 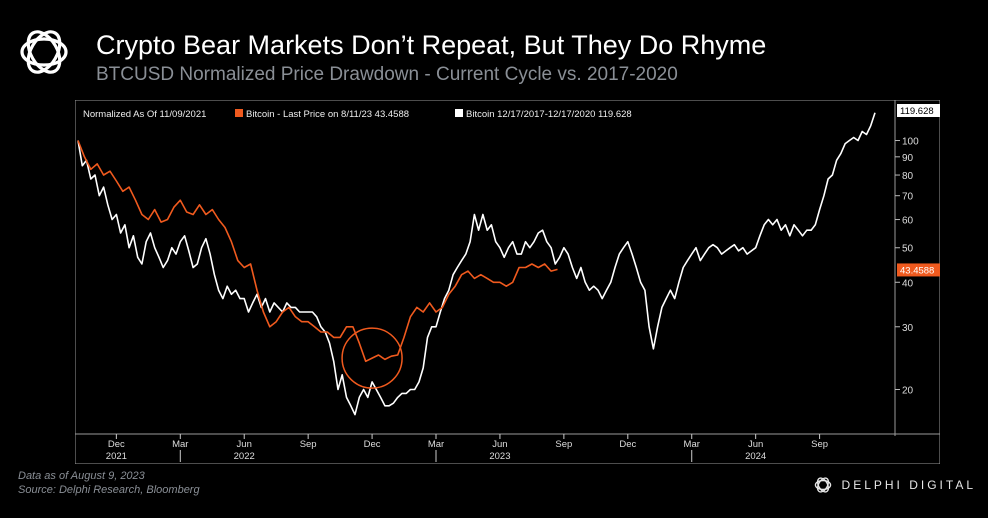 I want to click on y-tick-label: 20, so click(x=908, y=390).